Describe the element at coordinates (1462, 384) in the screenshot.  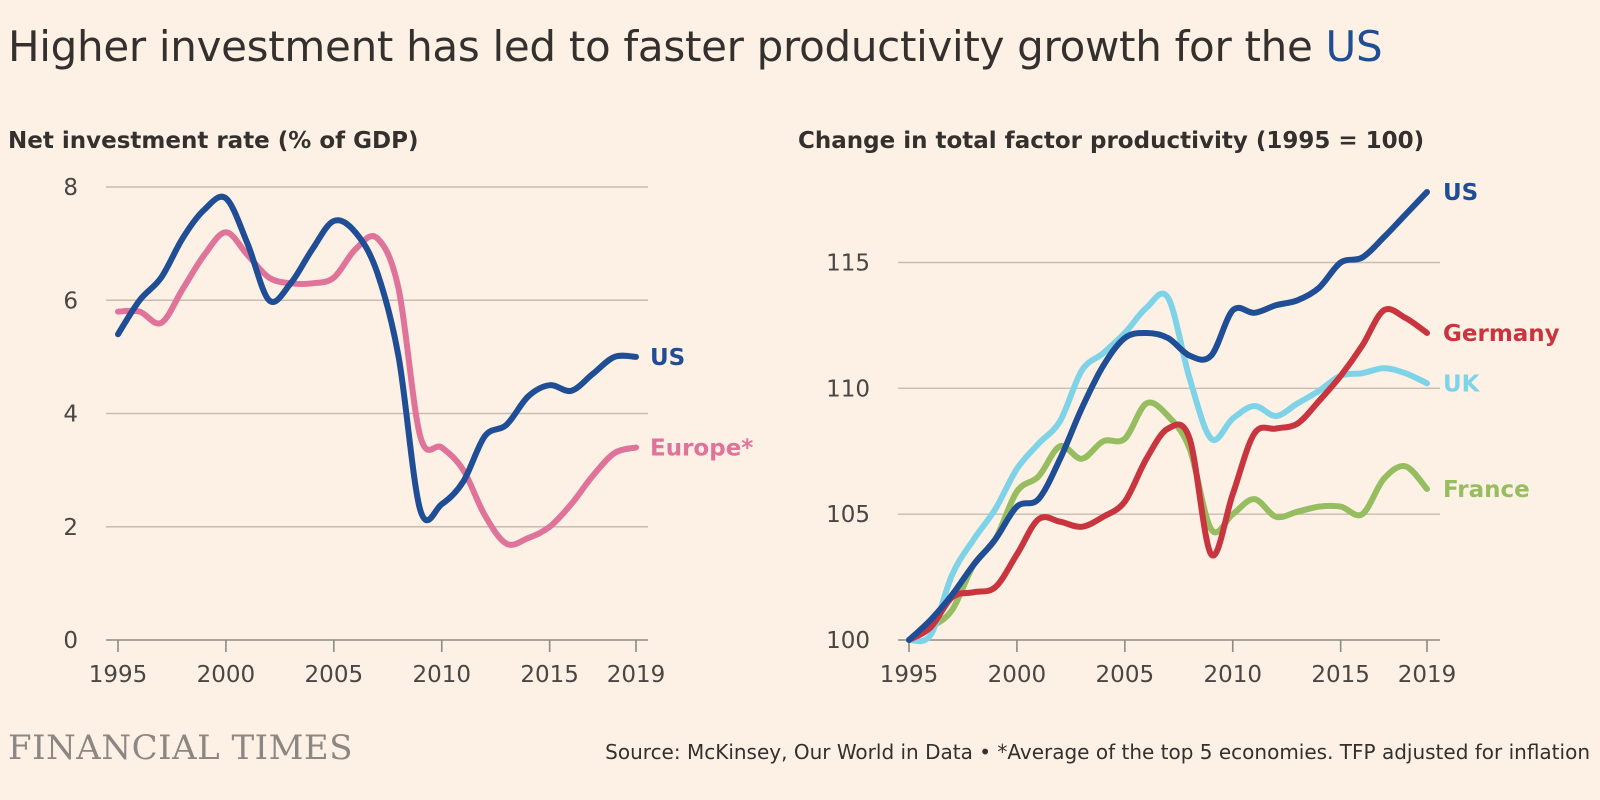
I see `series-label-uk: UK` at that location.